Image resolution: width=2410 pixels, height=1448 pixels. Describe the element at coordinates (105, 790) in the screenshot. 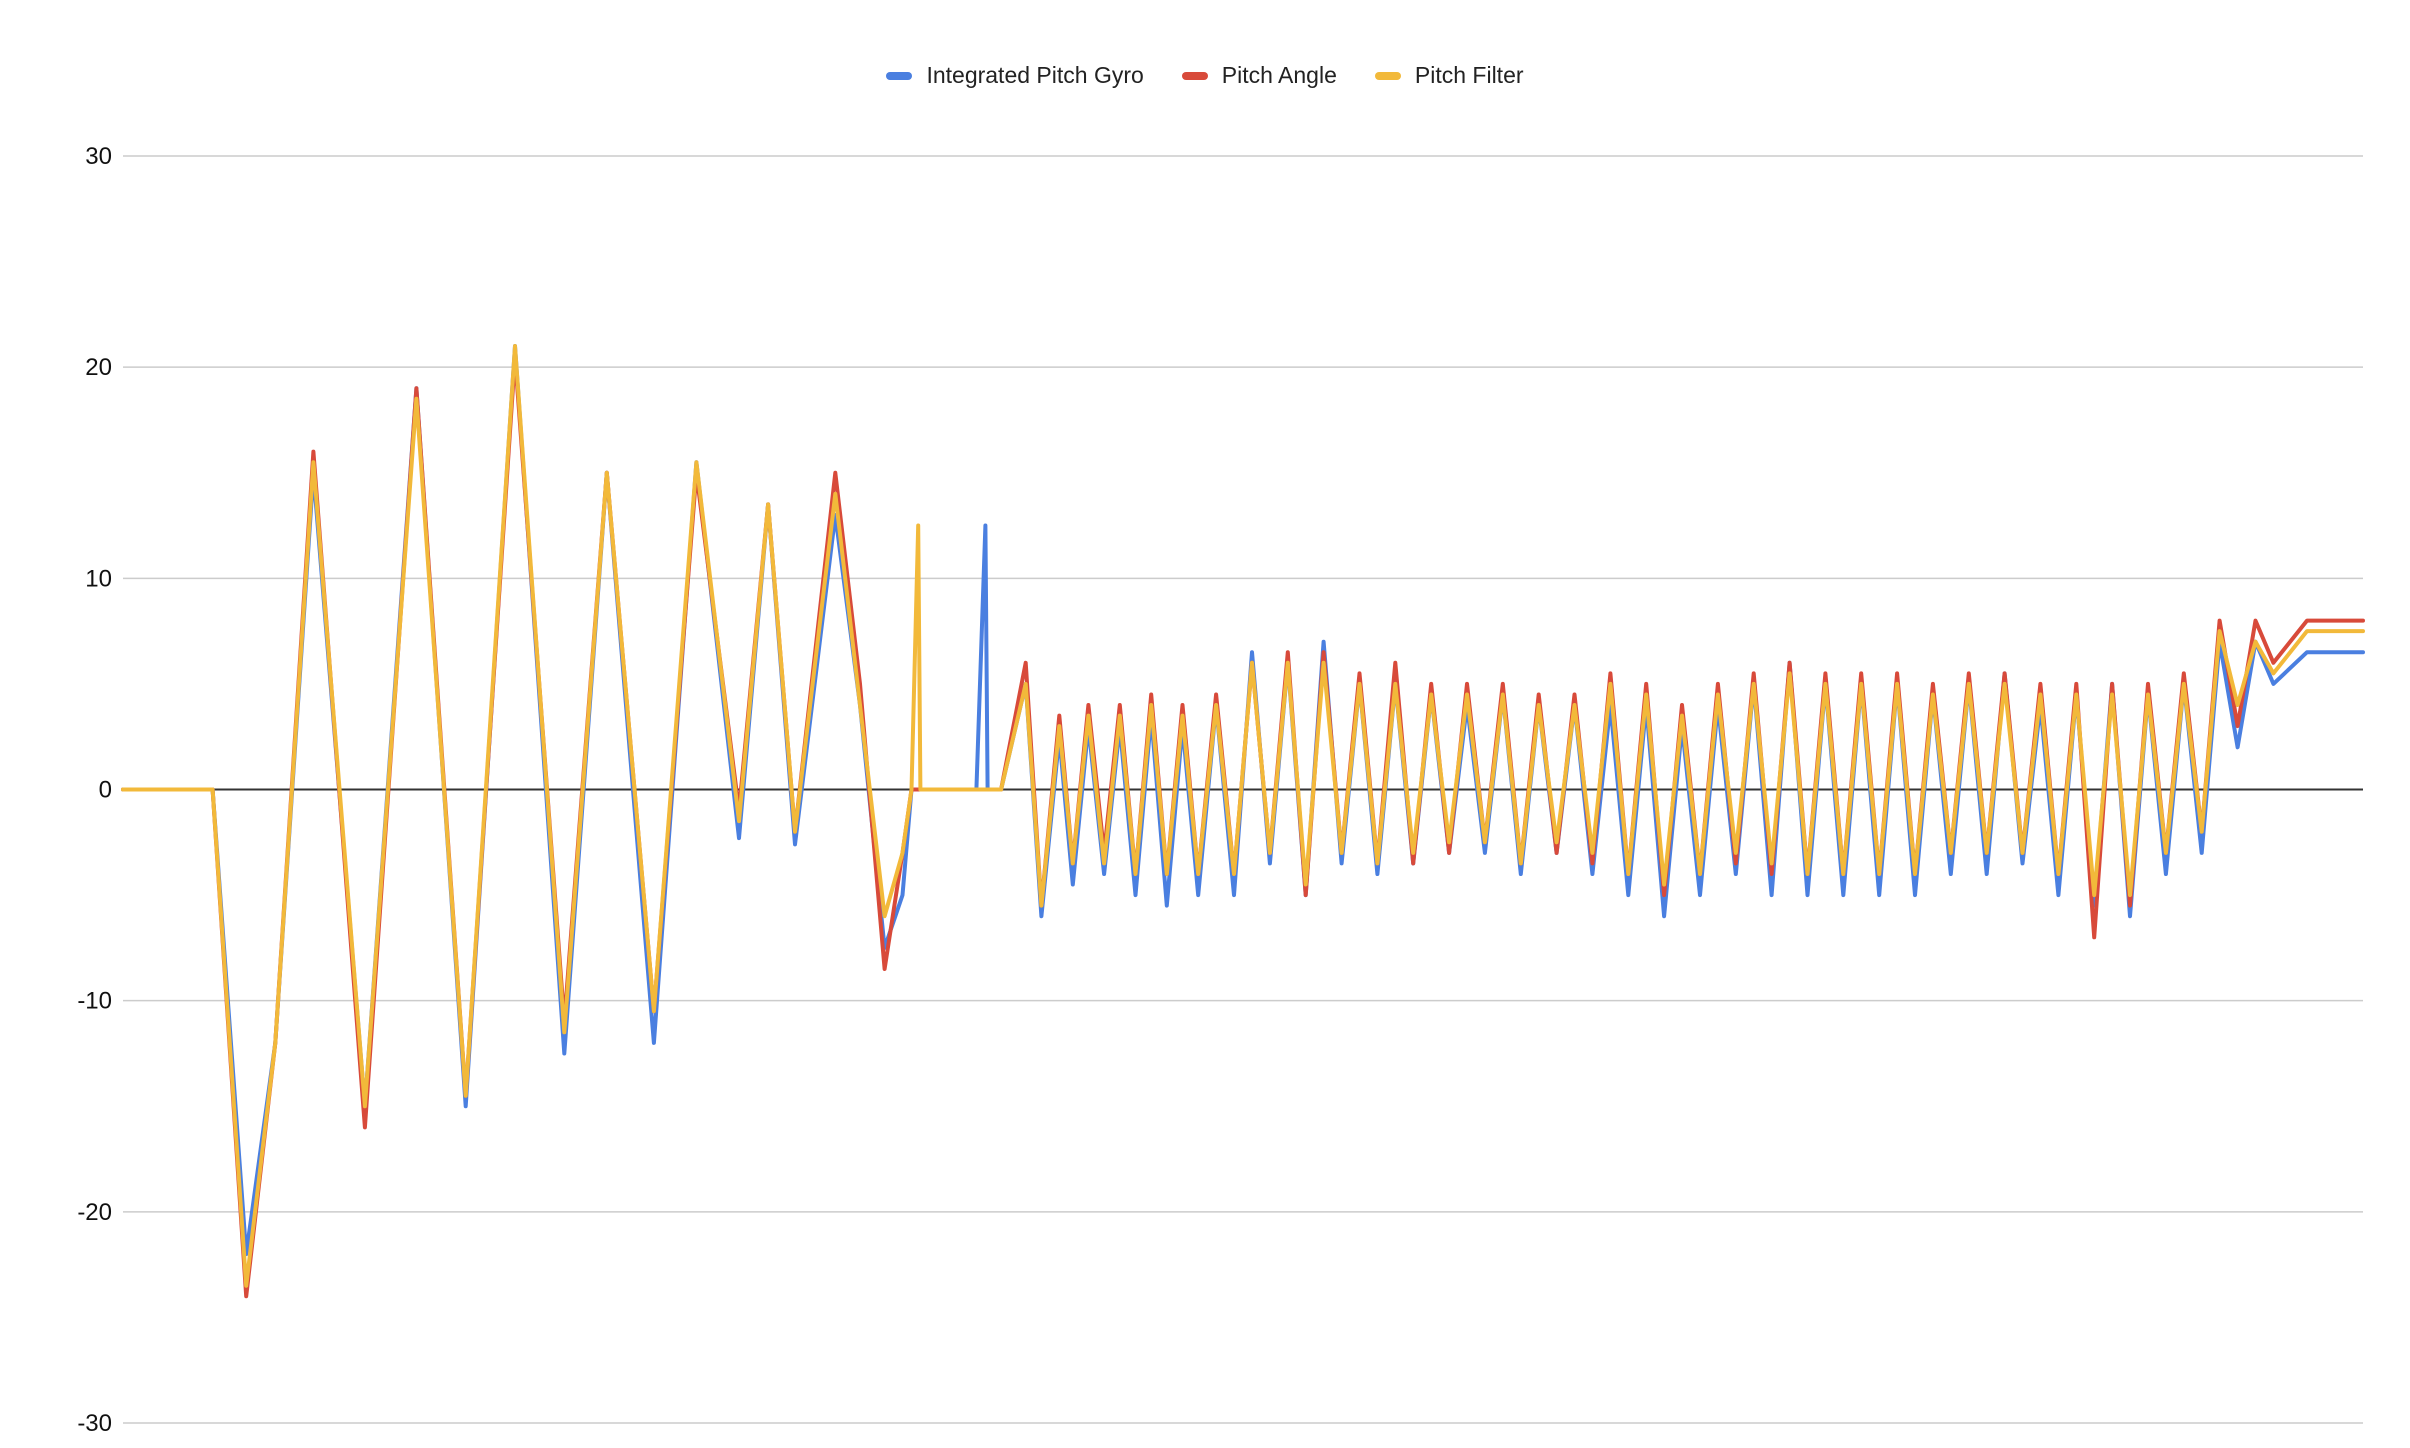

I see `y-tick-label: 0` at that location.